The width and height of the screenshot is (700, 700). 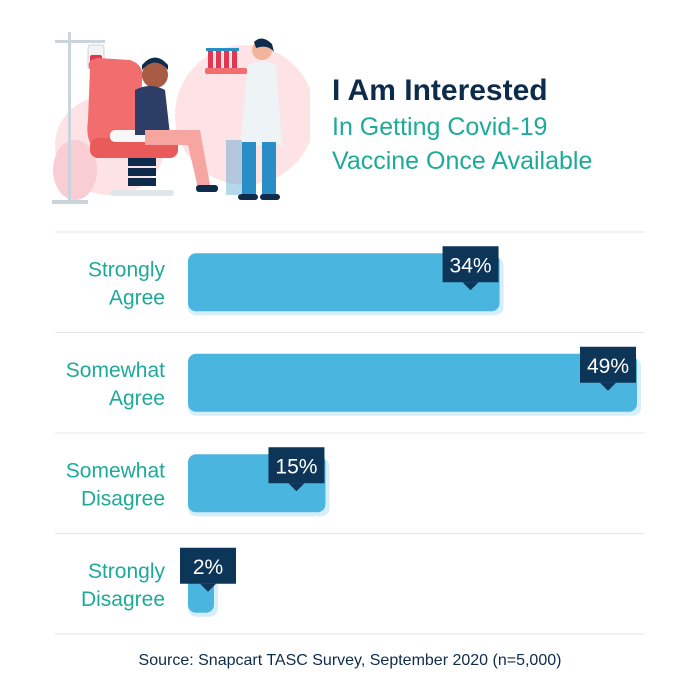 I want to click on patient-chair-icon, so click(x=152, y=126).